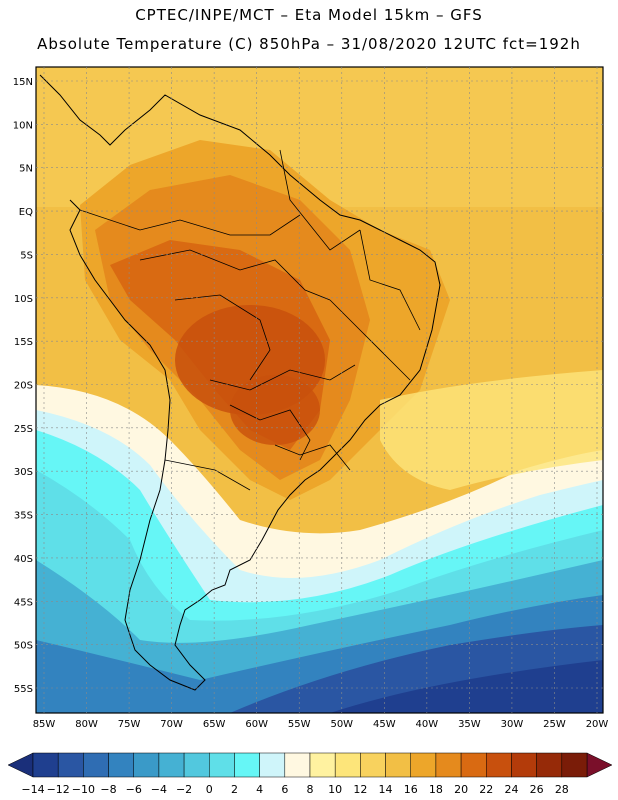  Describe the element at coordinates (597, 724) in the screenshot. I see `lon-label: 20W` at that location.